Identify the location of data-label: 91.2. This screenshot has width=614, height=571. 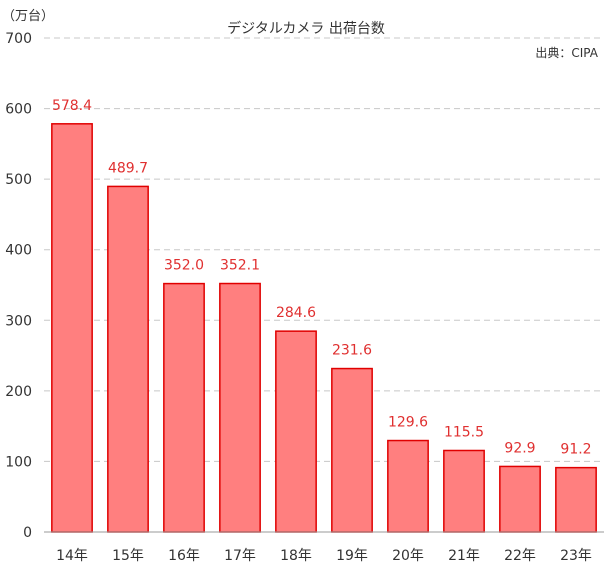
(575, 450).